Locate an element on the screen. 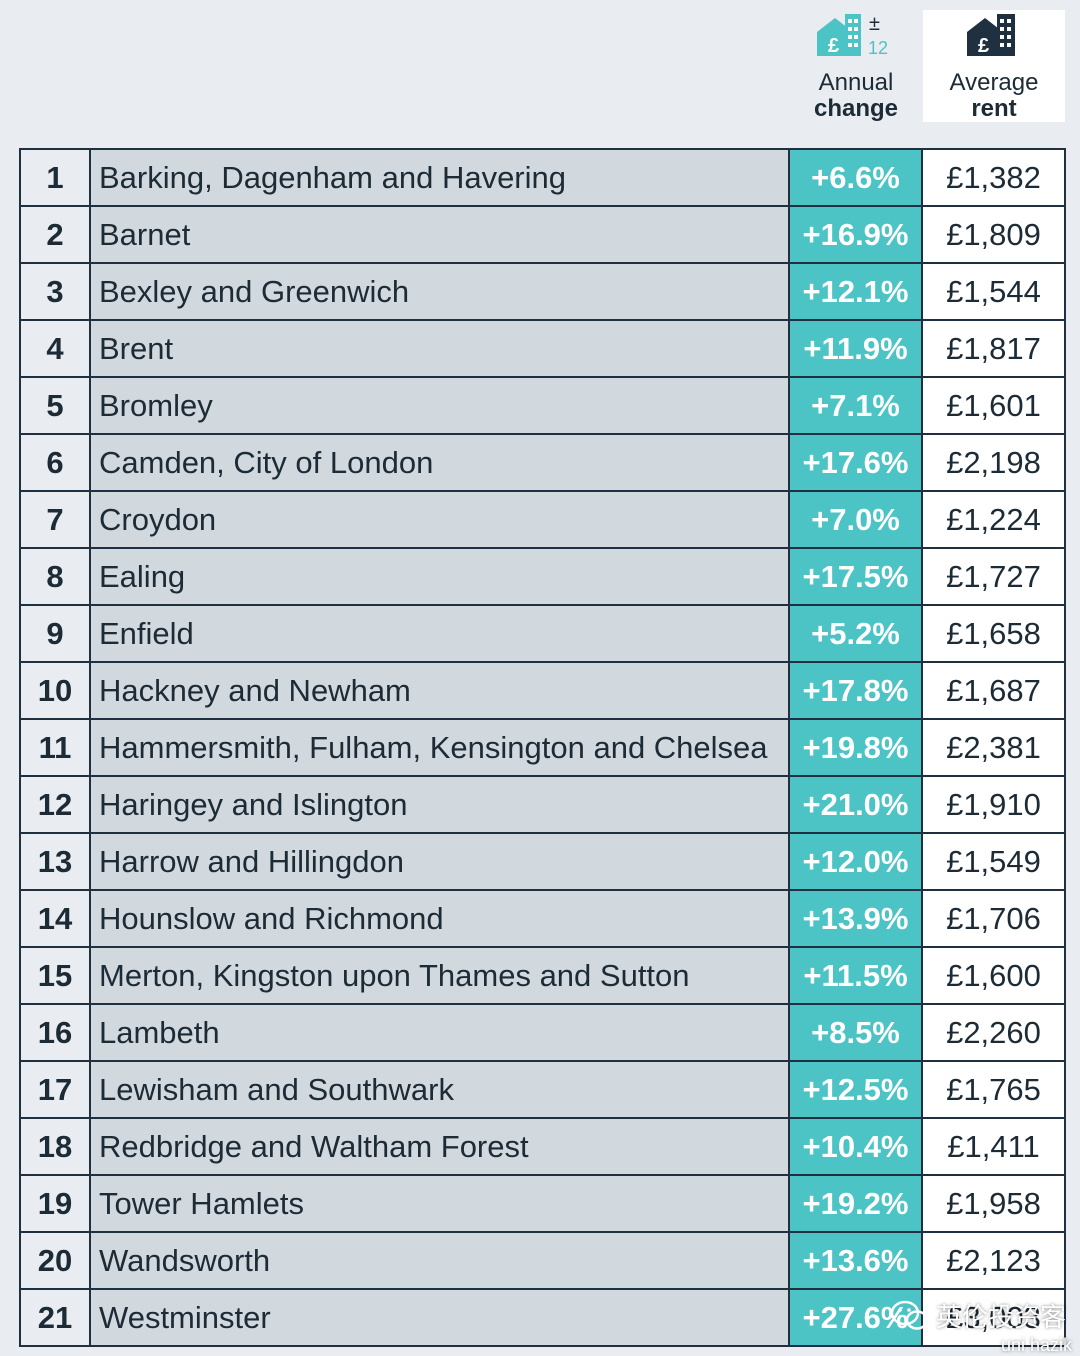 This screenshot has height=1356, width=1080. table-row: 10 Hackney and Newham +17.8% £1,687 is located at coordinates (542, 691).